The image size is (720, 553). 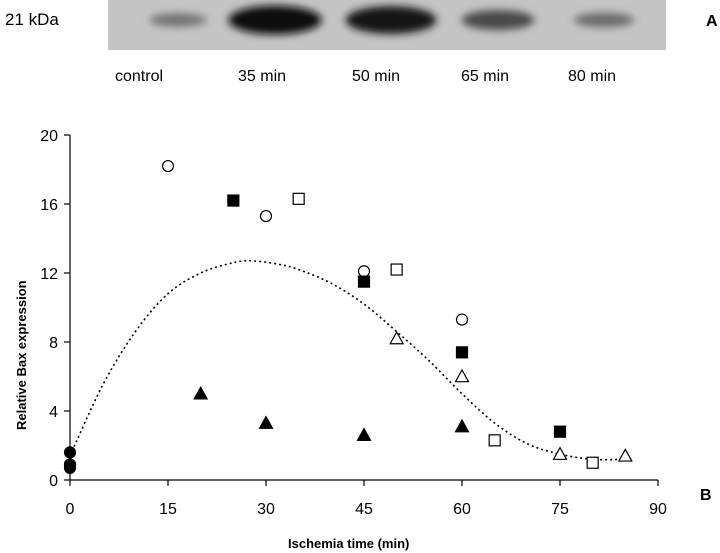 What do you see at coordinates (53, 343) in the screenshot?
I see `y-tick-label: 8` at bounding box center [53, 343].